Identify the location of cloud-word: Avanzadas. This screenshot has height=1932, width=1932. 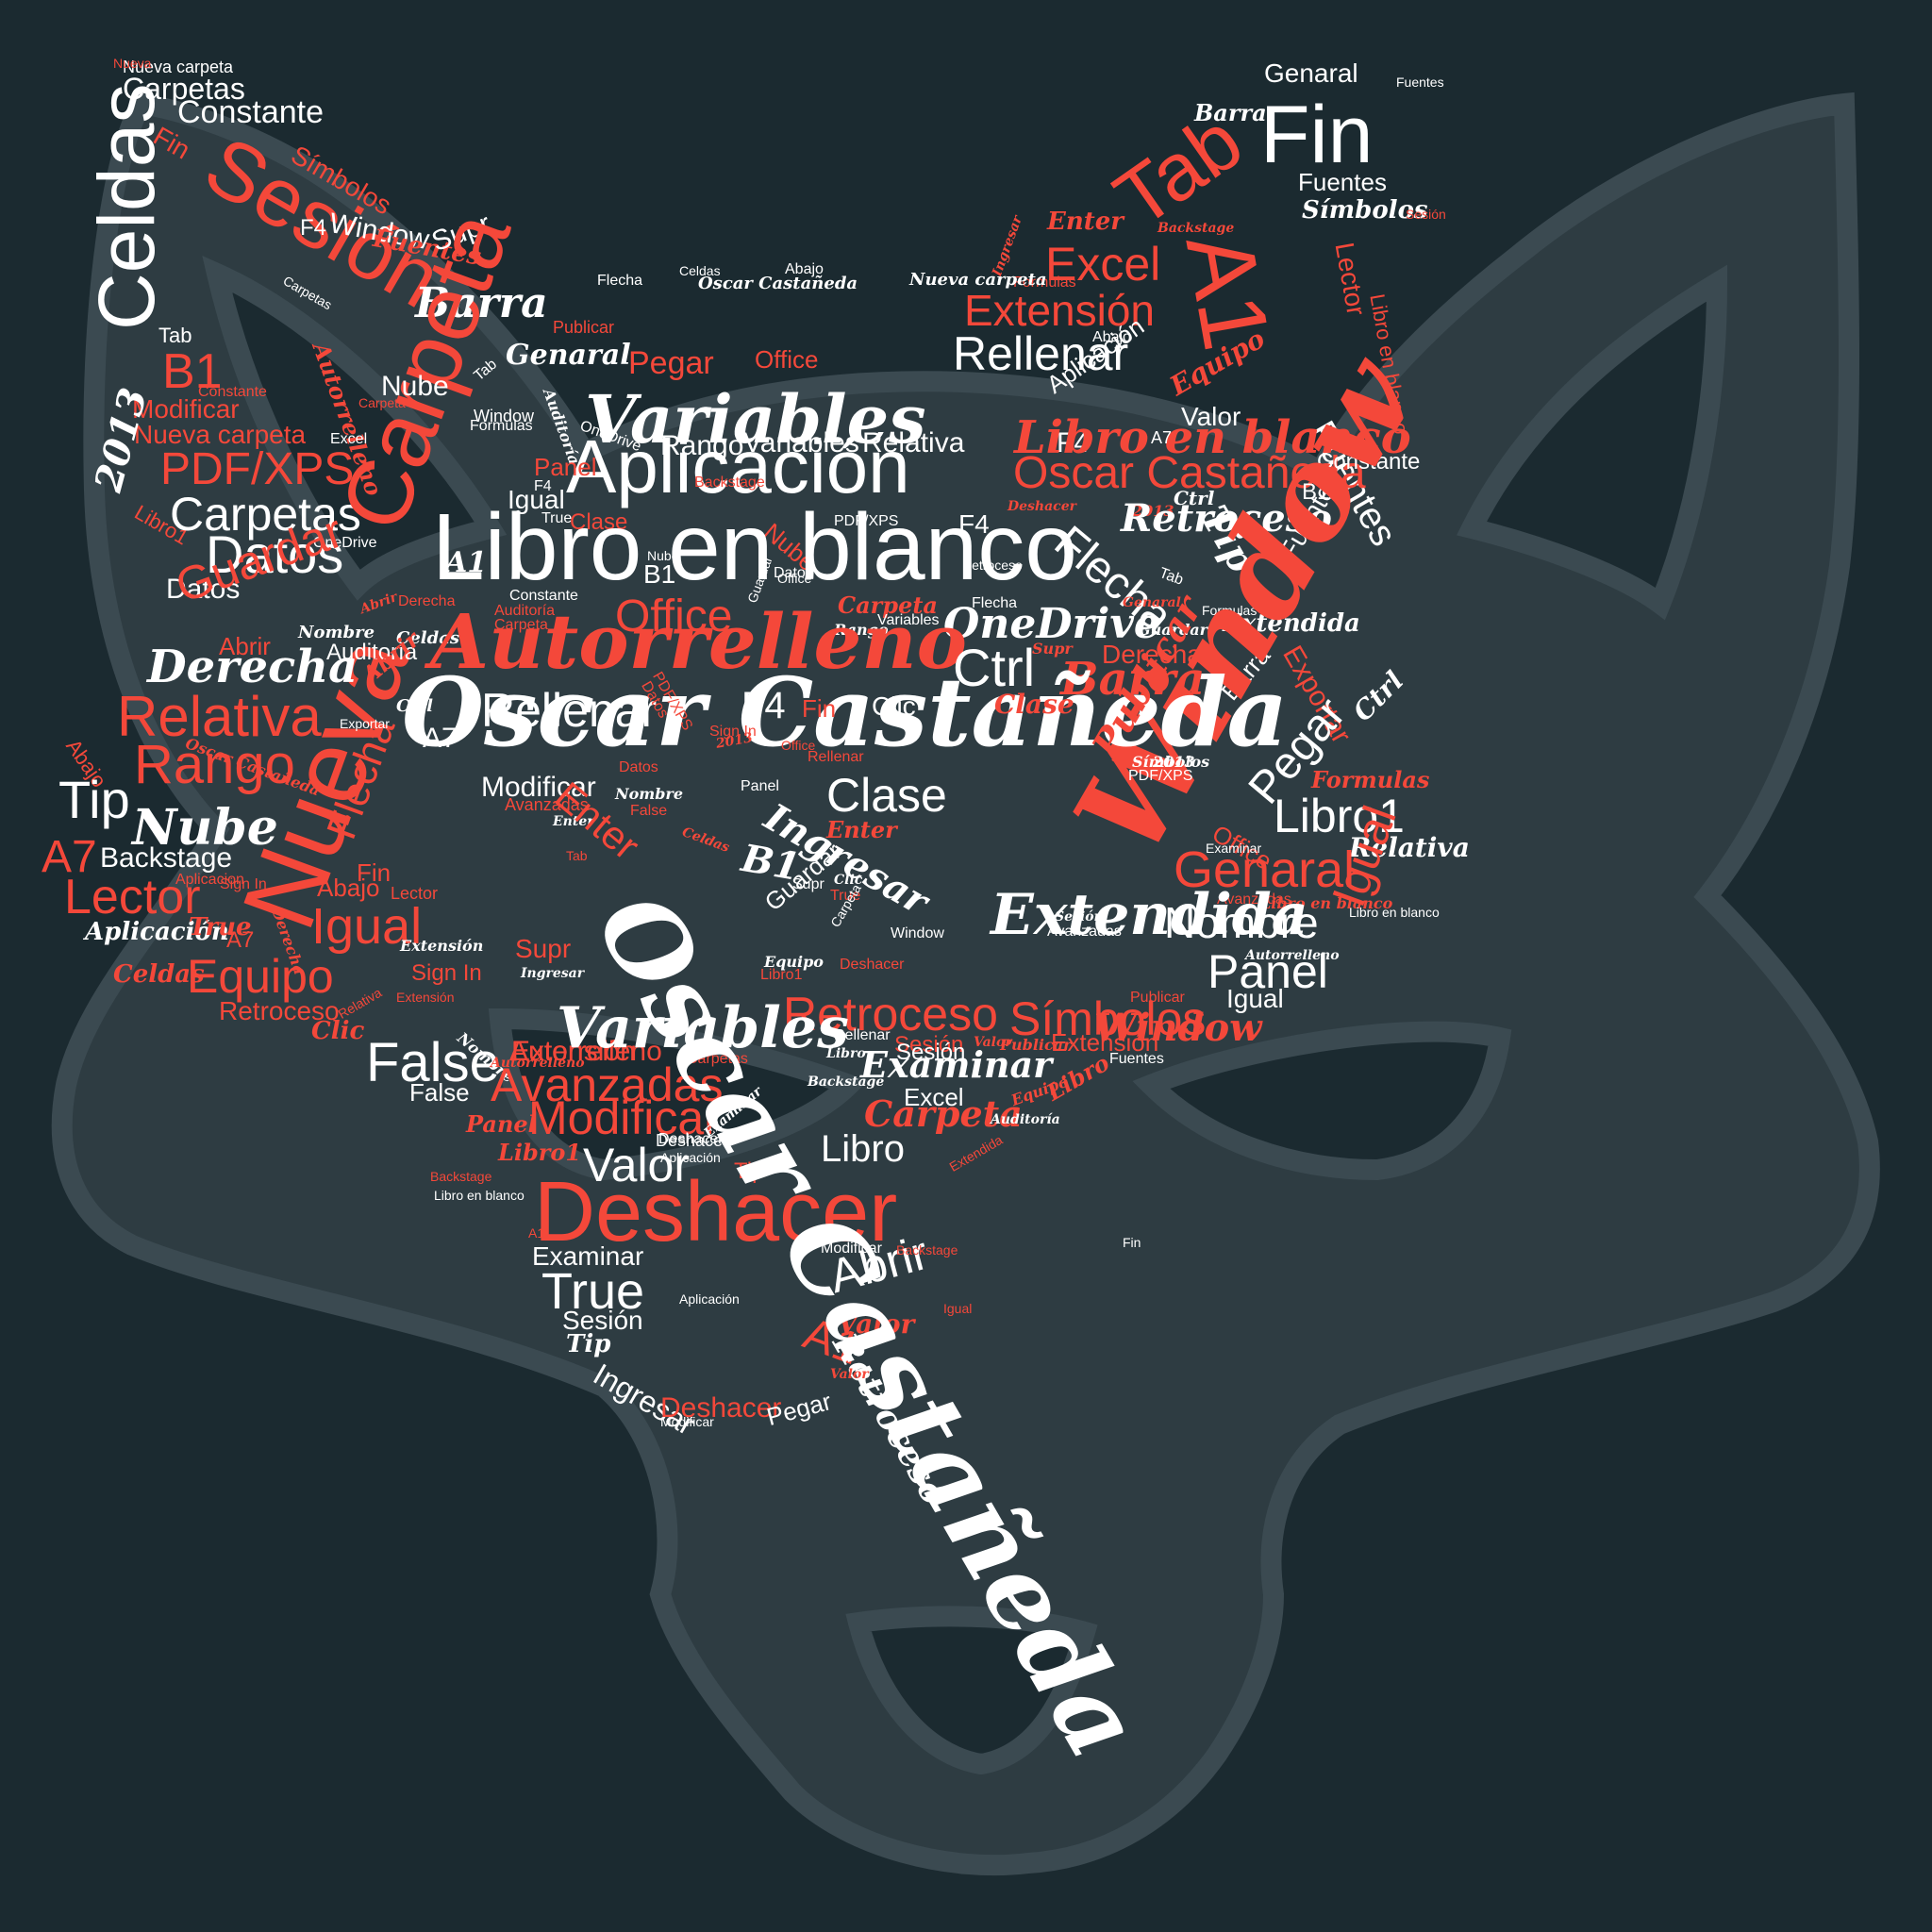
(547, 805).